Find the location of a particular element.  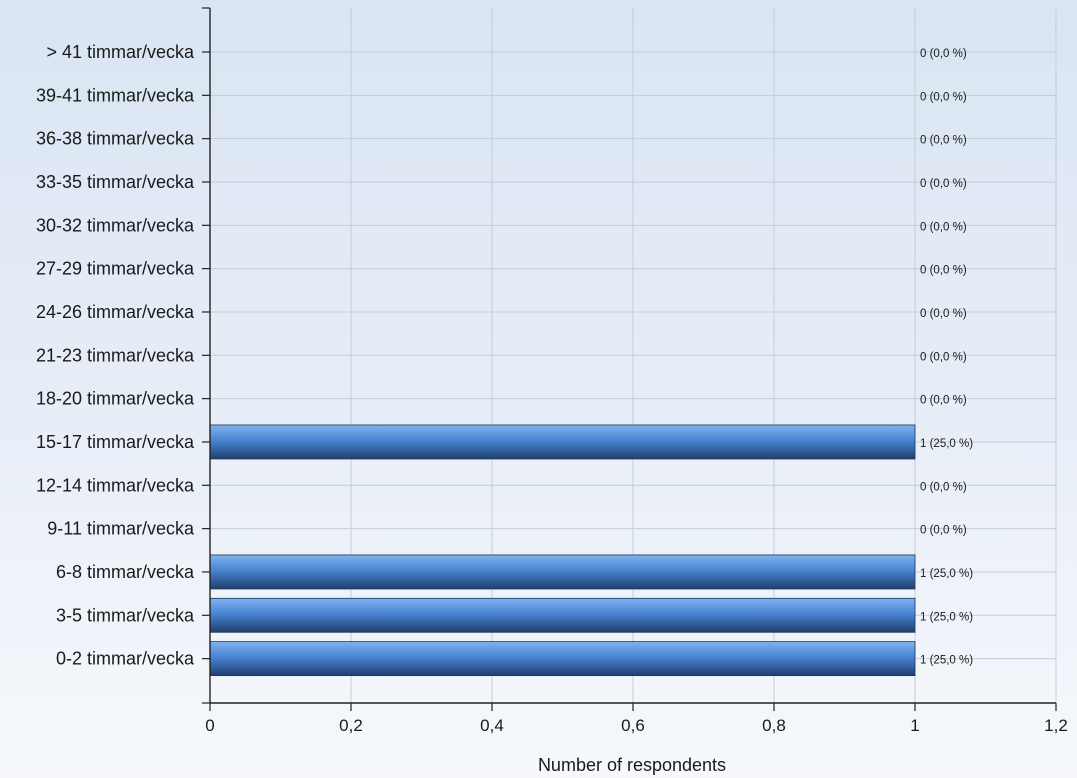

category-label: 6-8 timmar/vecka is located at coordinates (125, 572).